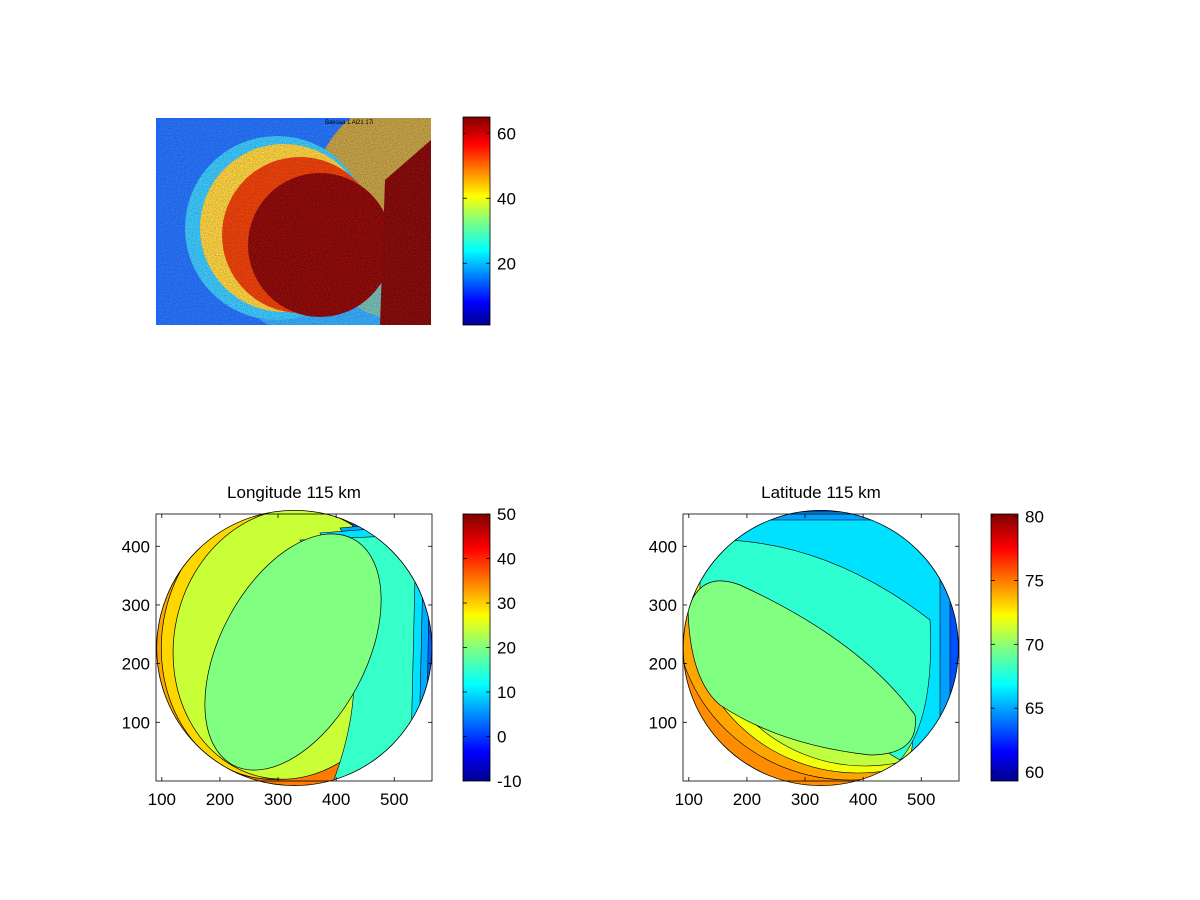 The width and height of the screenshot is (1200, 900). What do you see at coordinates (506, 198) in the screenshot?
I see `colorbar-top-tick-label: 40` at bounding box center [506, 198].